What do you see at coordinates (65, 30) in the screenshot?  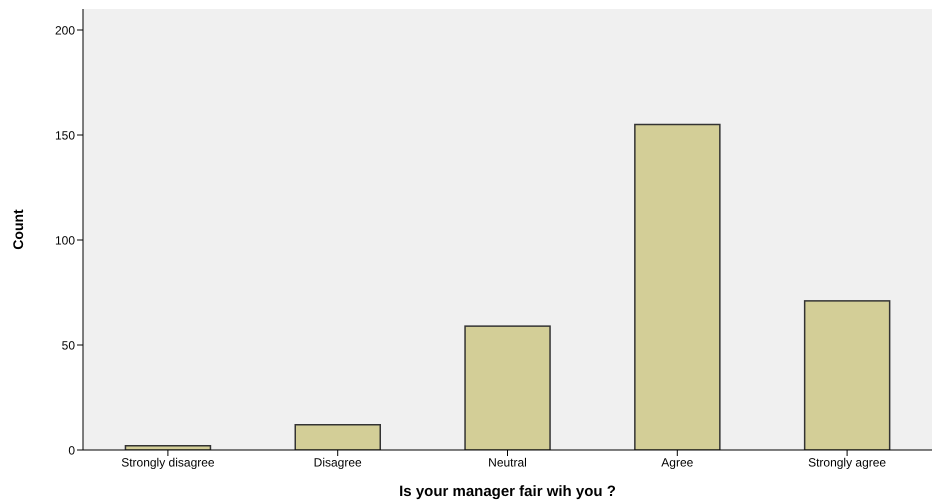 I see `y-tick-label: 200` at bounding box center [65, 30].